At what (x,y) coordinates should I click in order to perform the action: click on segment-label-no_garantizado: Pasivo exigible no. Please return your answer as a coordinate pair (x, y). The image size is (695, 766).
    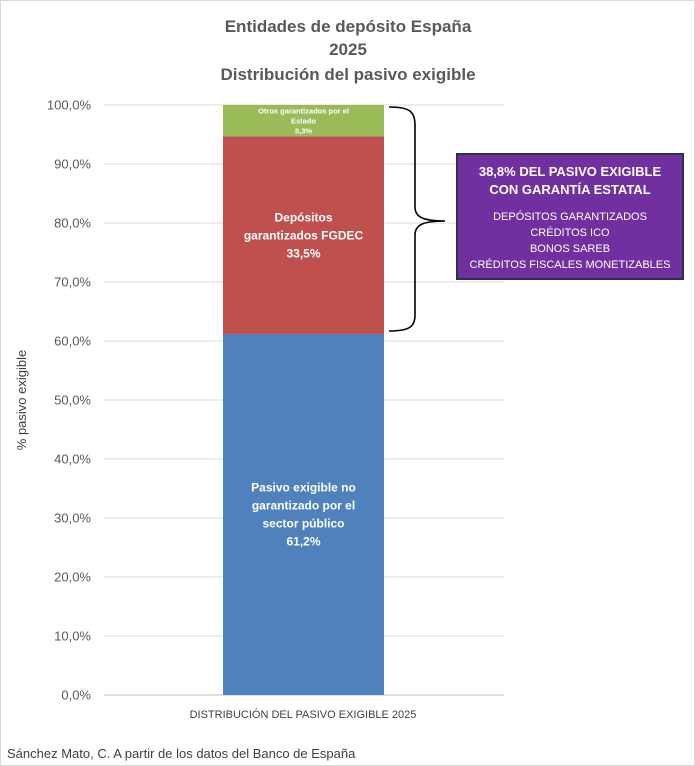
    Looking at the image, I should click on (303, 488).